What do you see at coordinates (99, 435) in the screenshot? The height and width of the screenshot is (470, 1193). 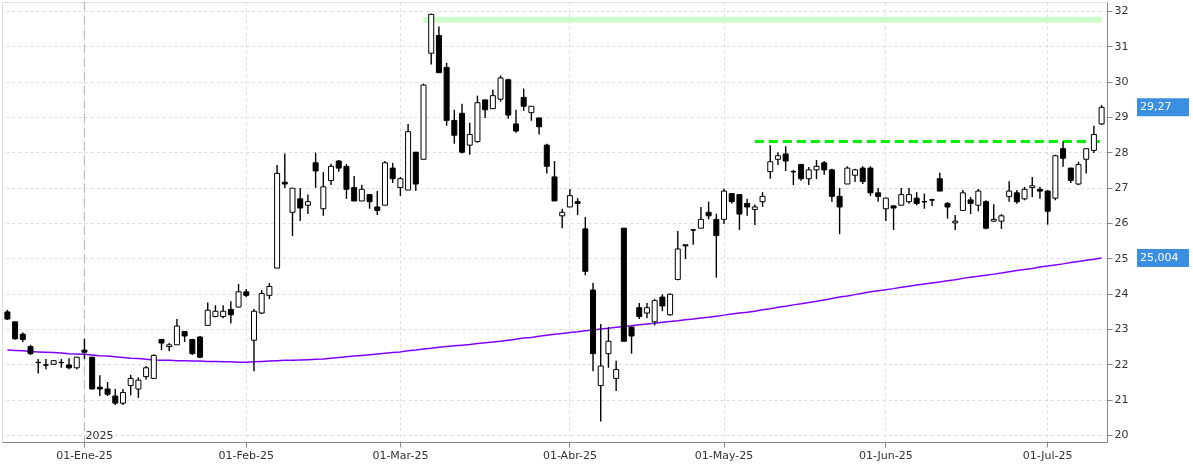 I see `ref-line-label: 2025` at bounding box center [99, 435].